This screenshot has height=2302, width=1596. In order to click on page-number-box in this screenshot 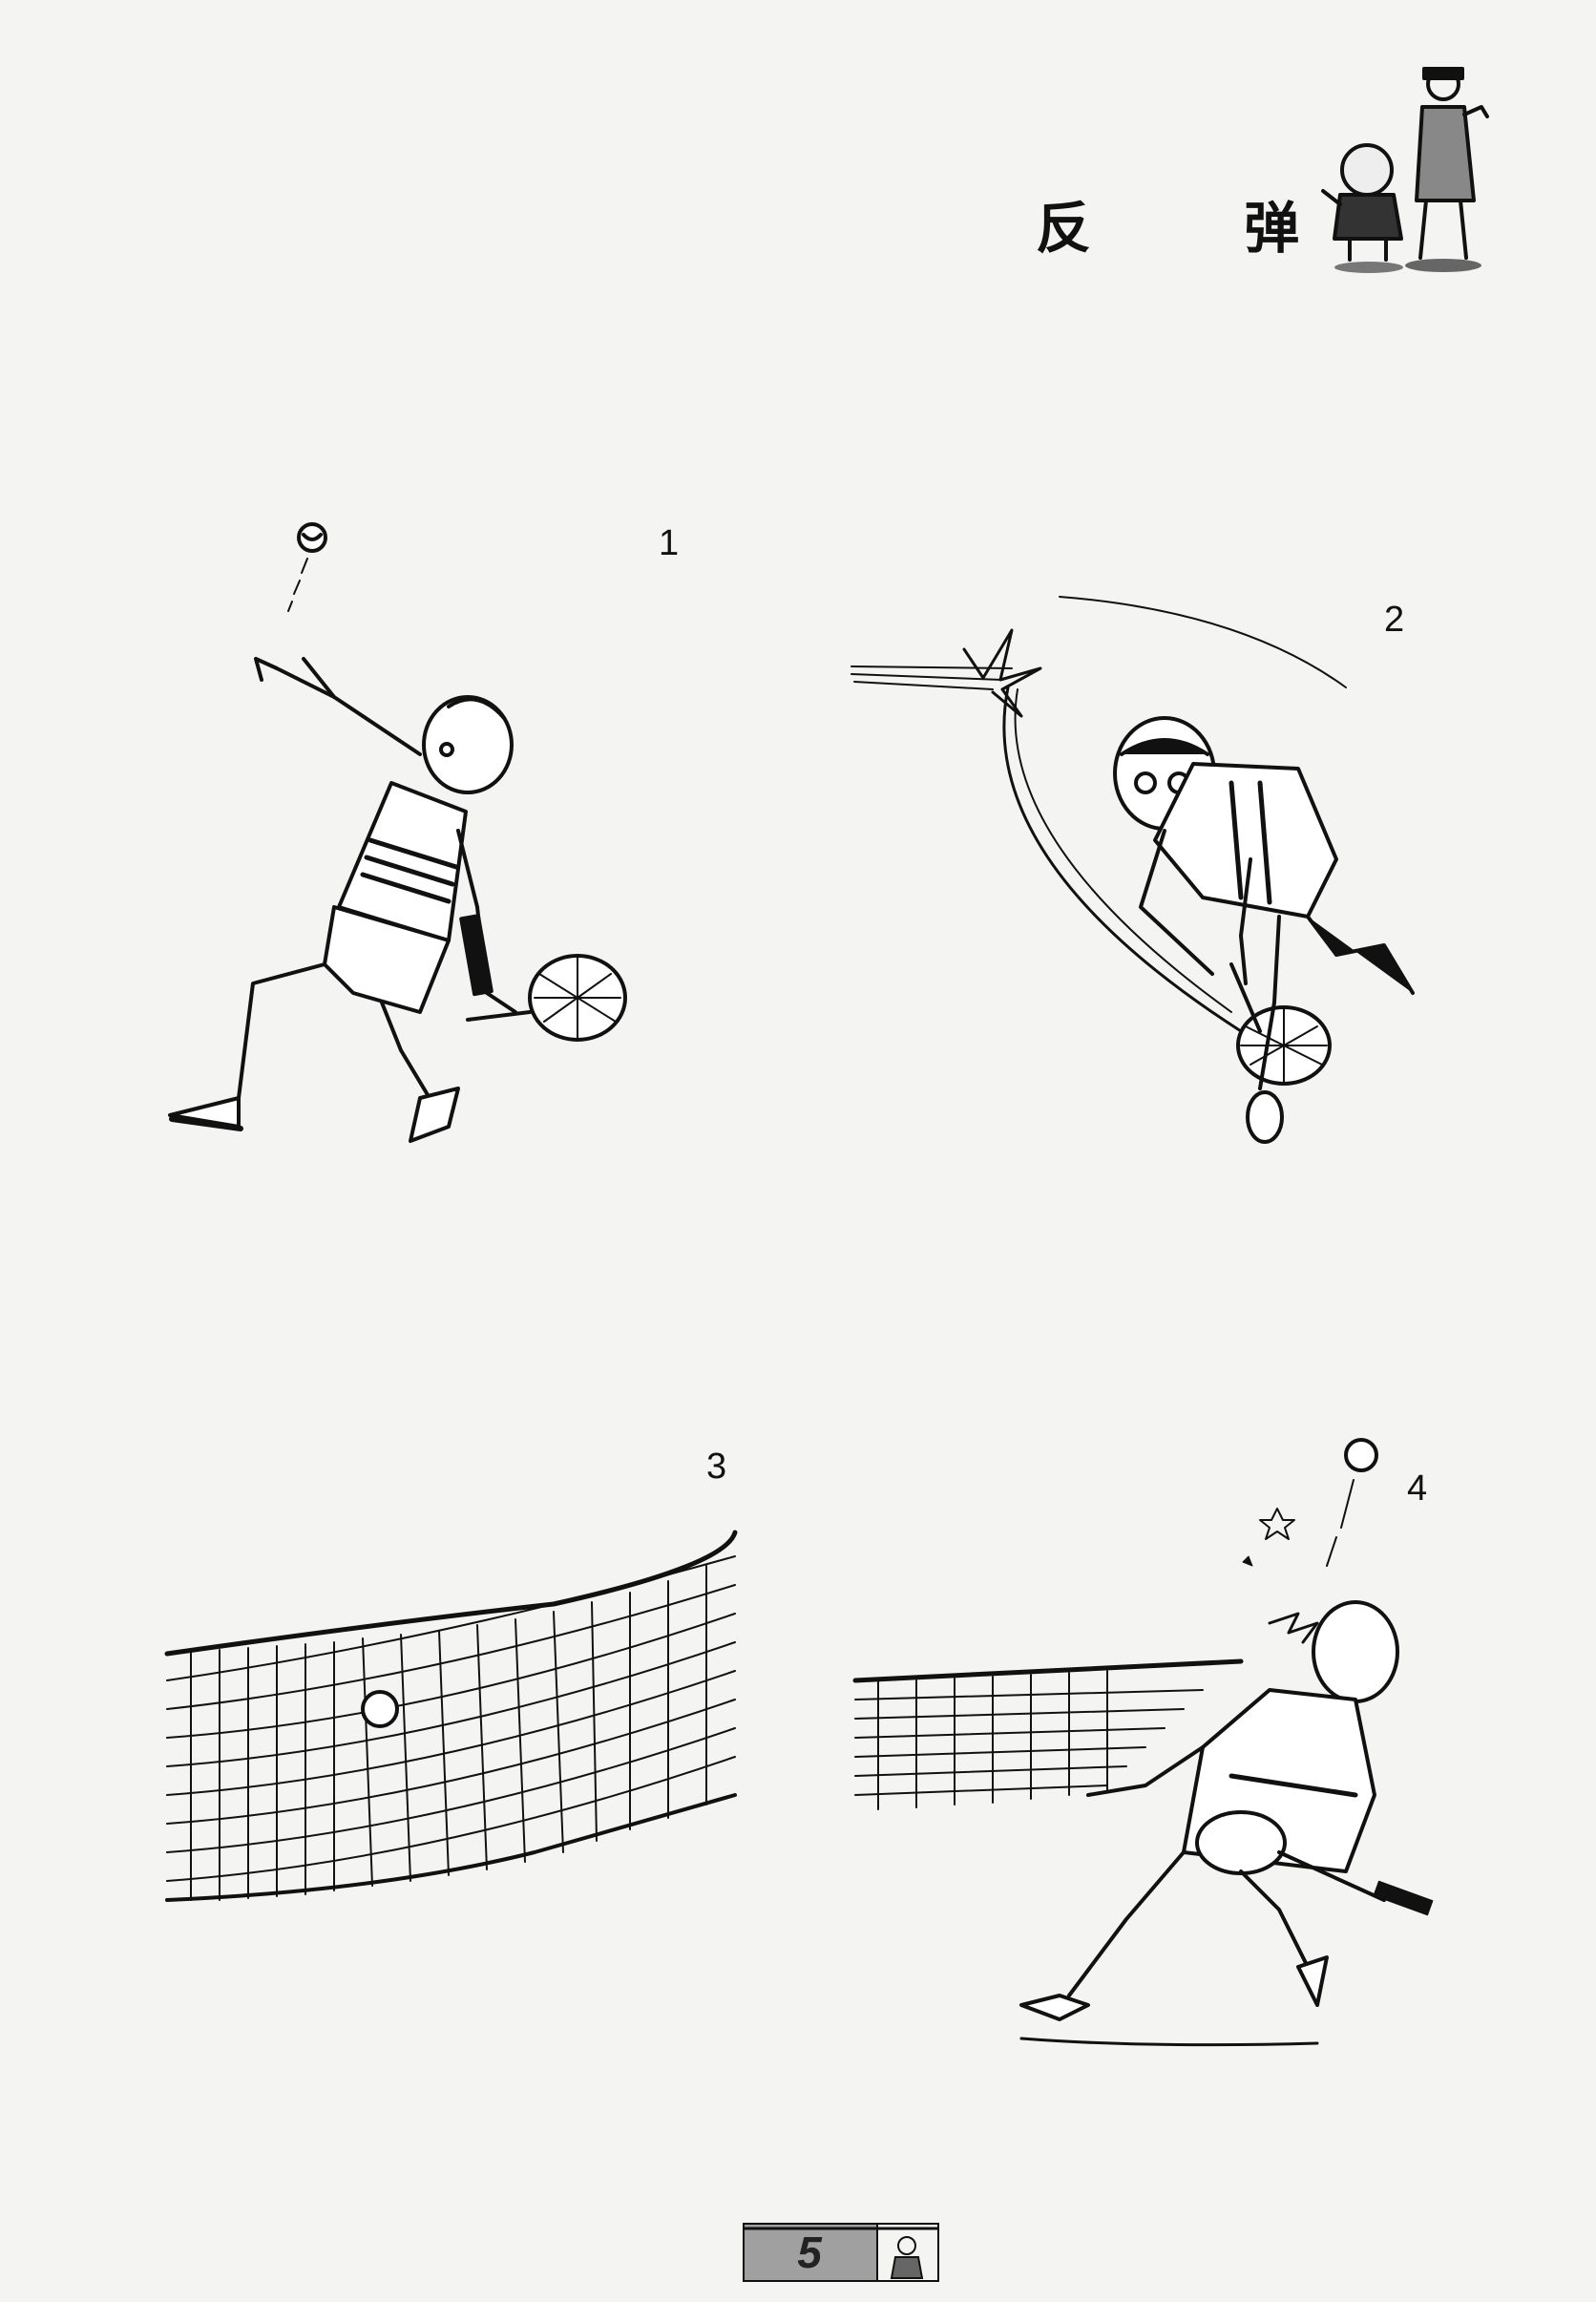, I will do `click(841, 2252)`.